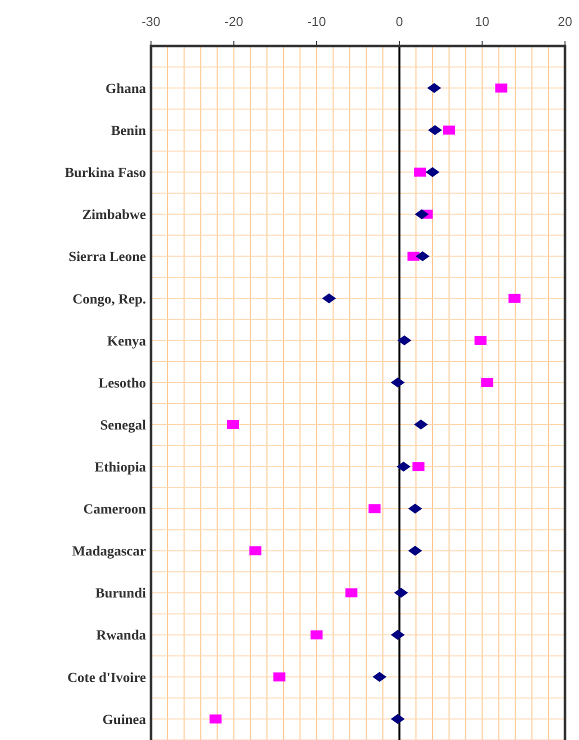 Image resolution: width=579 pixels, height=740 pixels. What do you see at coordinates (565, 21) in the screenshot?
I see `x-tick-label: 20` at bounding box center [565, 21].